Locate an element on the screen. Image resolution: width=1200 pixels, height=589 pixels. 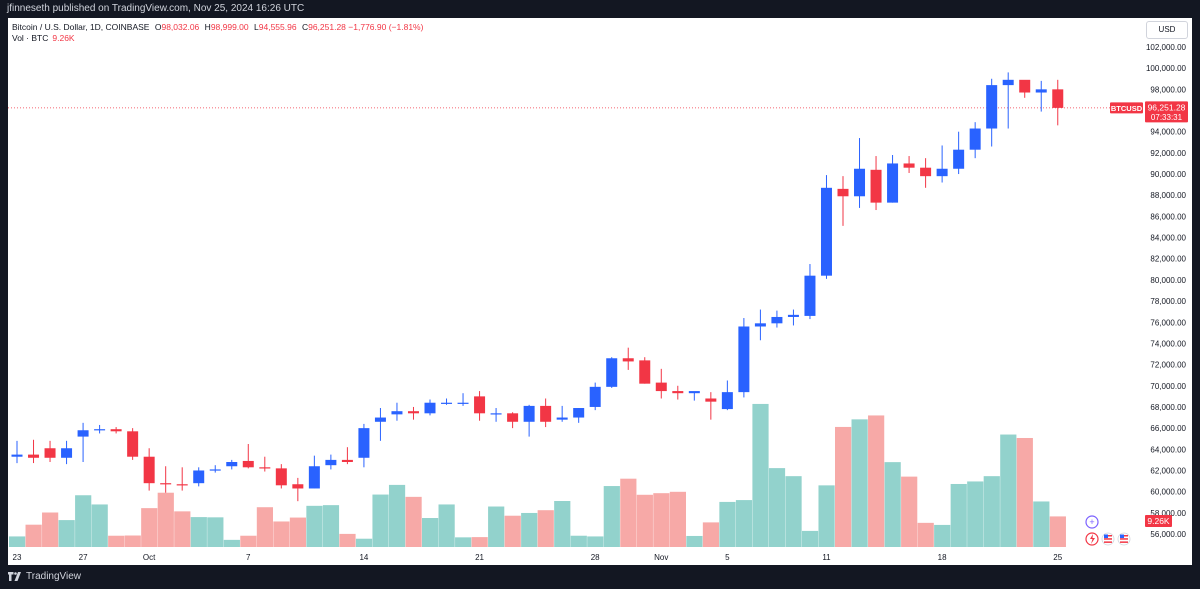
time-axis: 23 27 Oct 7 14 21 28 Nov 5 11 18 25 is located at coordinates (538, 557).